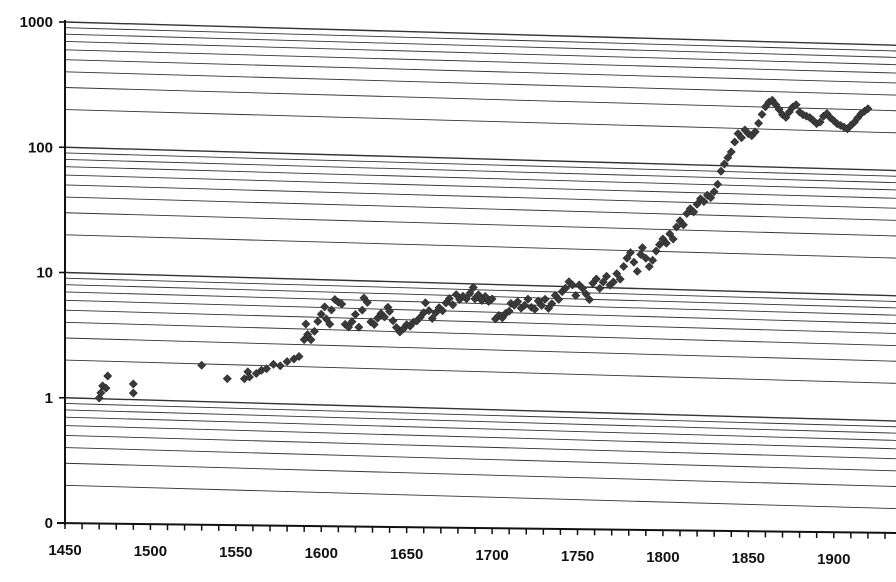 This screenshot has width=896, height=582. What do you see at coordinates (321, 553) in the screenshot?
I see `x-tick-label: 1600` at bounding box center [321, 553].